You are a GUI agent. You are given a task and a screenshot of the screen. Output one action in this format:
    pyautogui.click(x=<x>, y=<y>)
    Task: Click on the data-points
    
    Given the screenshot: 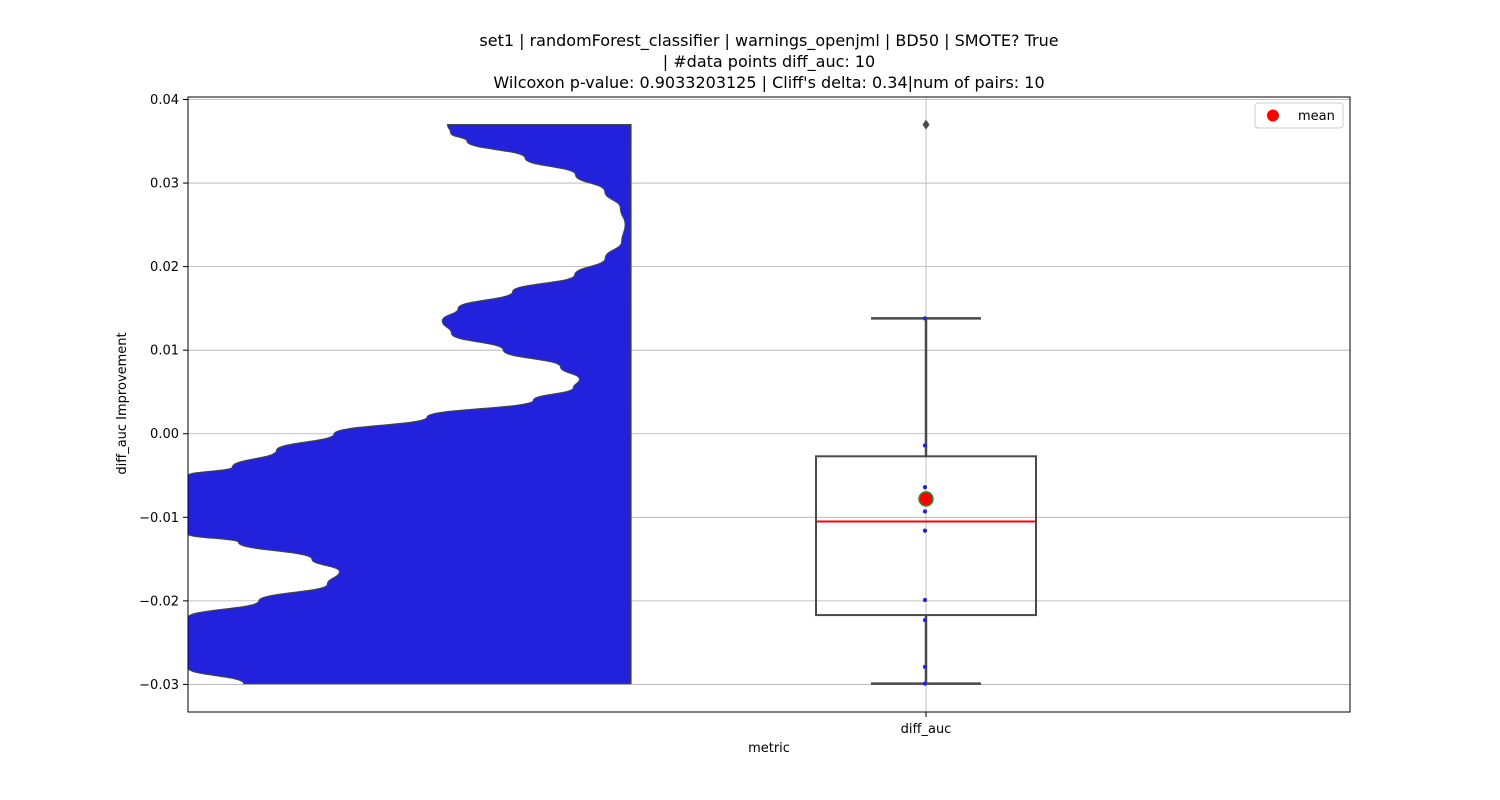 What is the action you would take?
    pyautogui.click(x=926, y=501)
    